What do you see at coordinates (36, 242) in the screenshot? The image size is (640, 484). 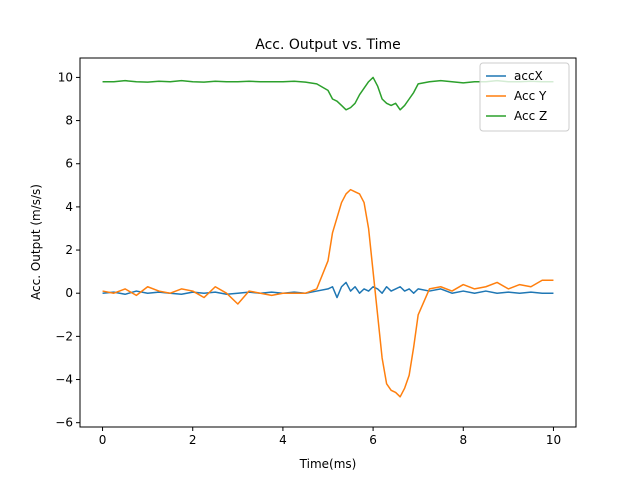 I see `y-axis-label: Acc. Output (m/s/s)` at bounding box center [36, 242].